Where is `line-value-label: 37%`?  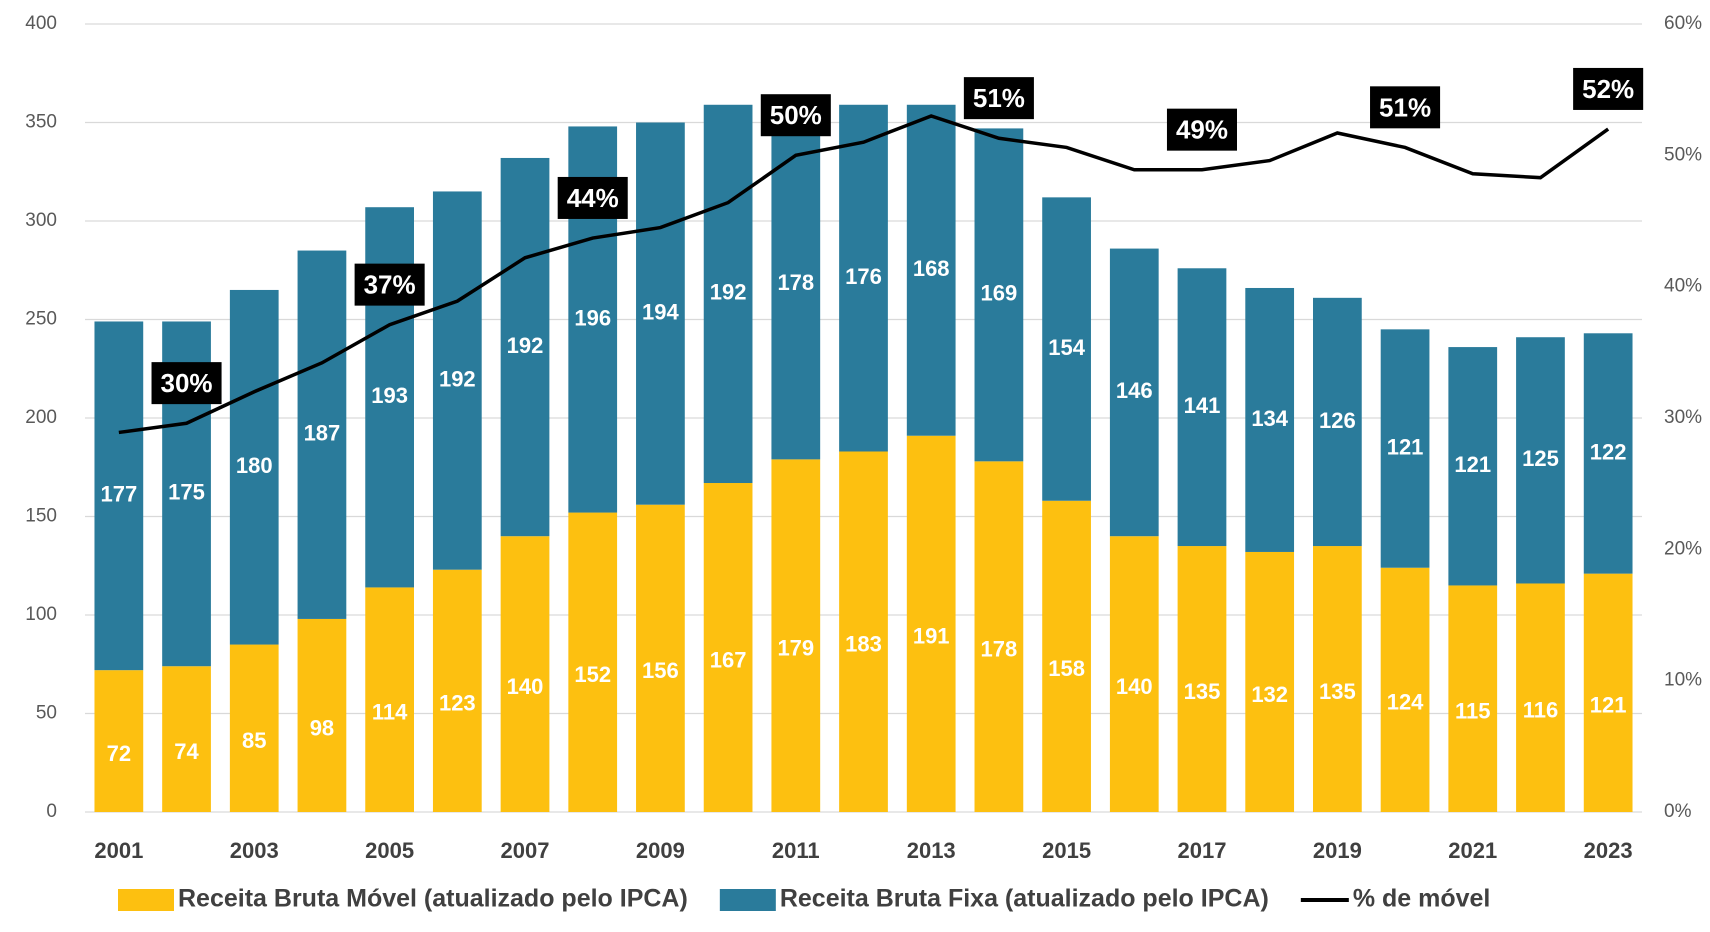 line-value-label: 37% is located at coordinates (389, 284).